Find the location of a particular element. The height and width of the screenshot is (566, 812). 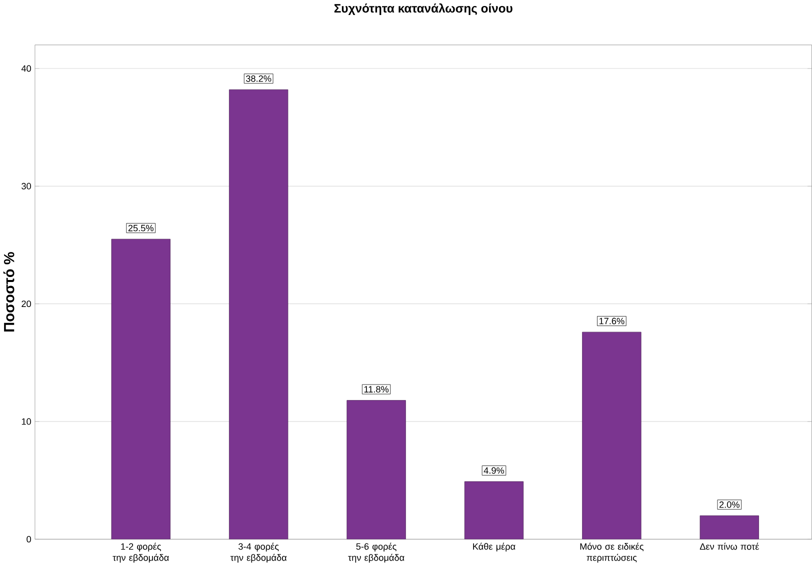

x-tick-label: 5-6 φορές την εβδομάδα is located at coordinates (376, 552).